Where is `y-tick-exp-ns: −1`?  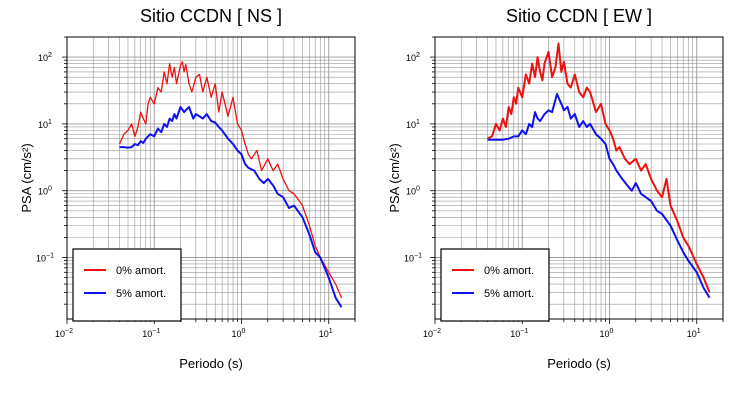
y-tick-exp-ns: −1 is located at coordinates (50, 255).